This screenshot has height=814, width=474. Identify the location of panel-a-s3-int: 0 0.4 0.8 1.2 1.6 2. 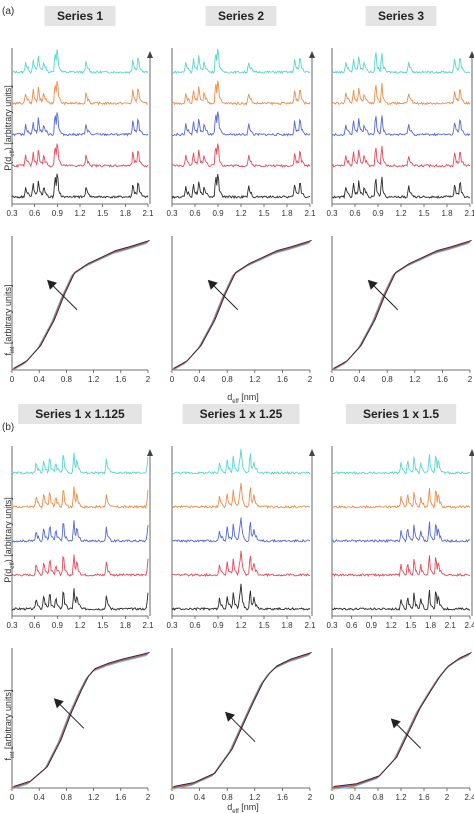
(401, 310).